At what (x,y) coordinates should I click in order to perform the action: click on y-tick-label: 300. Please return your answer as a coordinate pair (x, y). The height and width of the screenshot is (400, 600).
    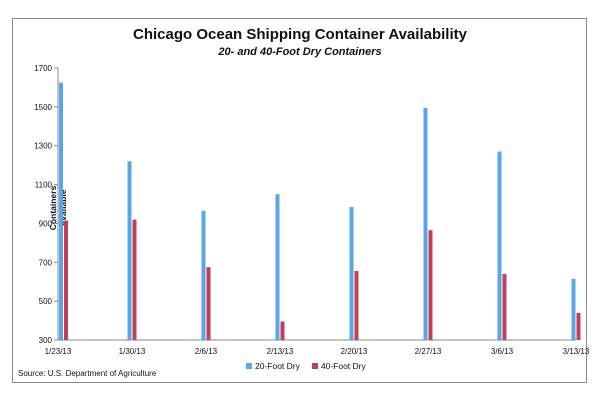
    Looking at the image, I should click on (46, 340).